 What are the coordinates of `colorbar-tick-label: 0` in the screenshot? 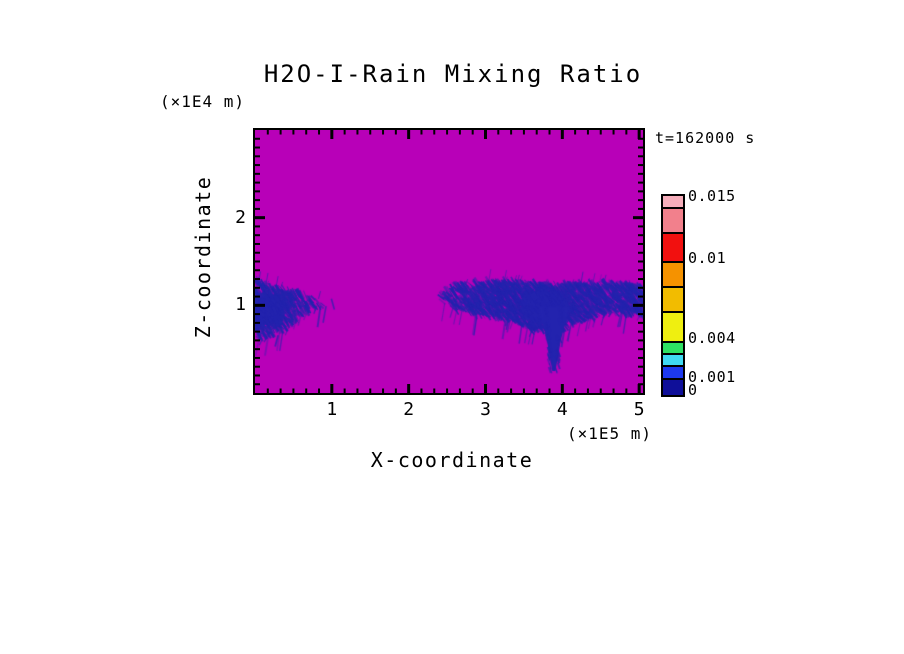 It's located at (693, 390).